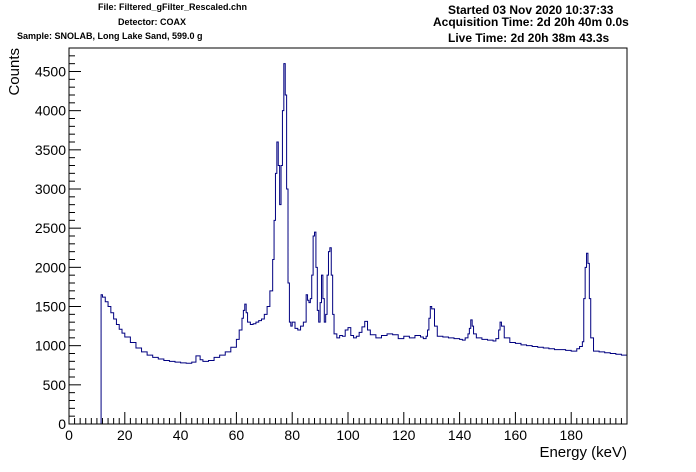 The image size is (696, 472). Describe the element at coordinates (110, 36) in the screenshot. I see `sample-label: Sample: SNOLAB, Long Lake Sand, 599.0 g` at that location.